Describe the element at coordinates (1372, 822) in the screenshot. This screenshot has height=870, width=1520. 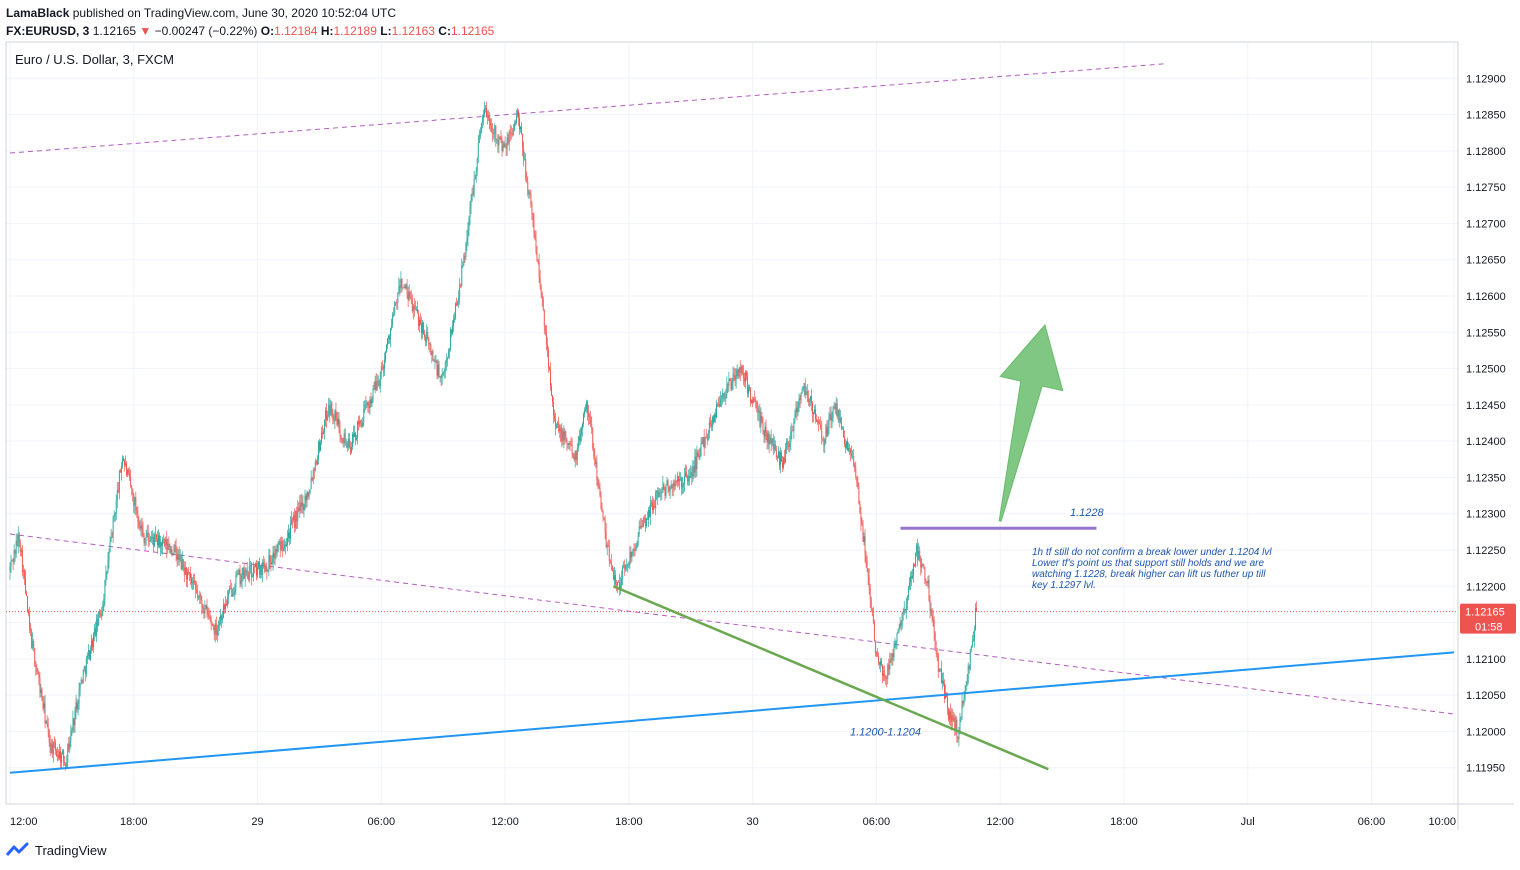
I see `time-tick-label: 06:00` at that location.